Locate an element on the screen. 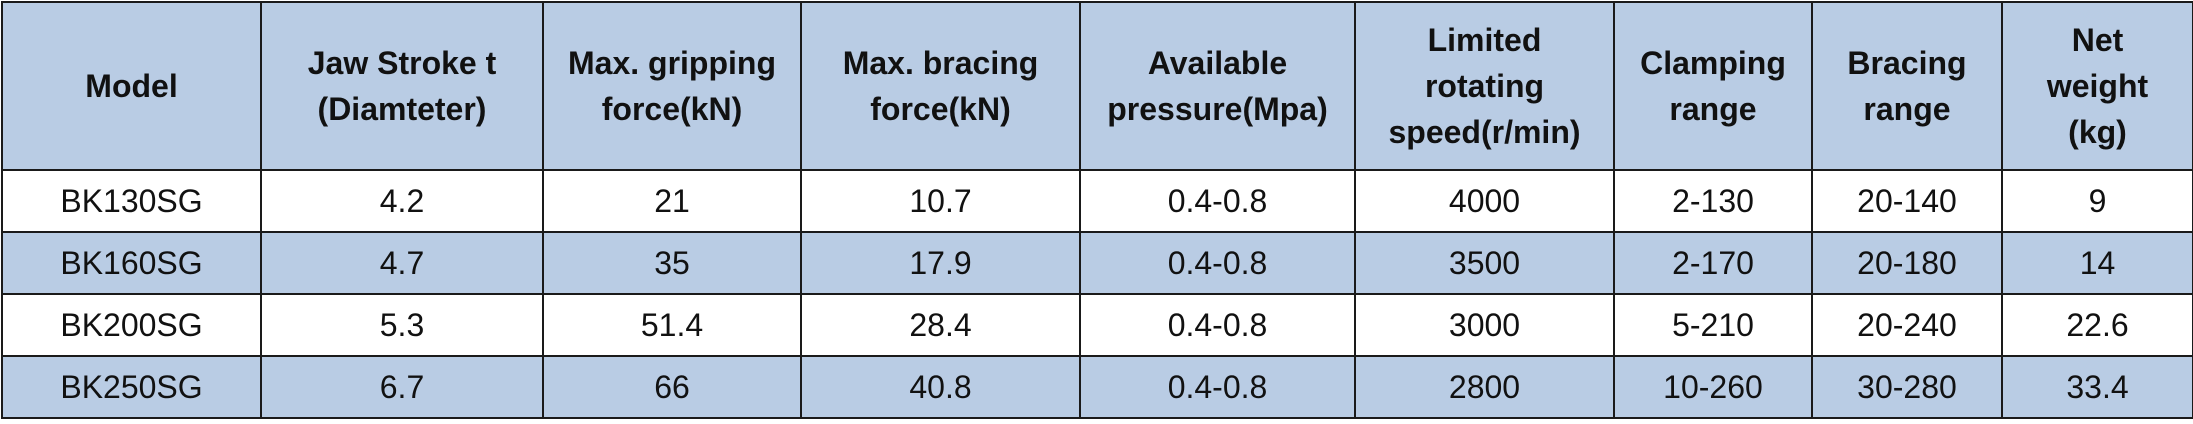  cell-limited-rotating-speed: 2800 is located at coordinates (1484, 387).